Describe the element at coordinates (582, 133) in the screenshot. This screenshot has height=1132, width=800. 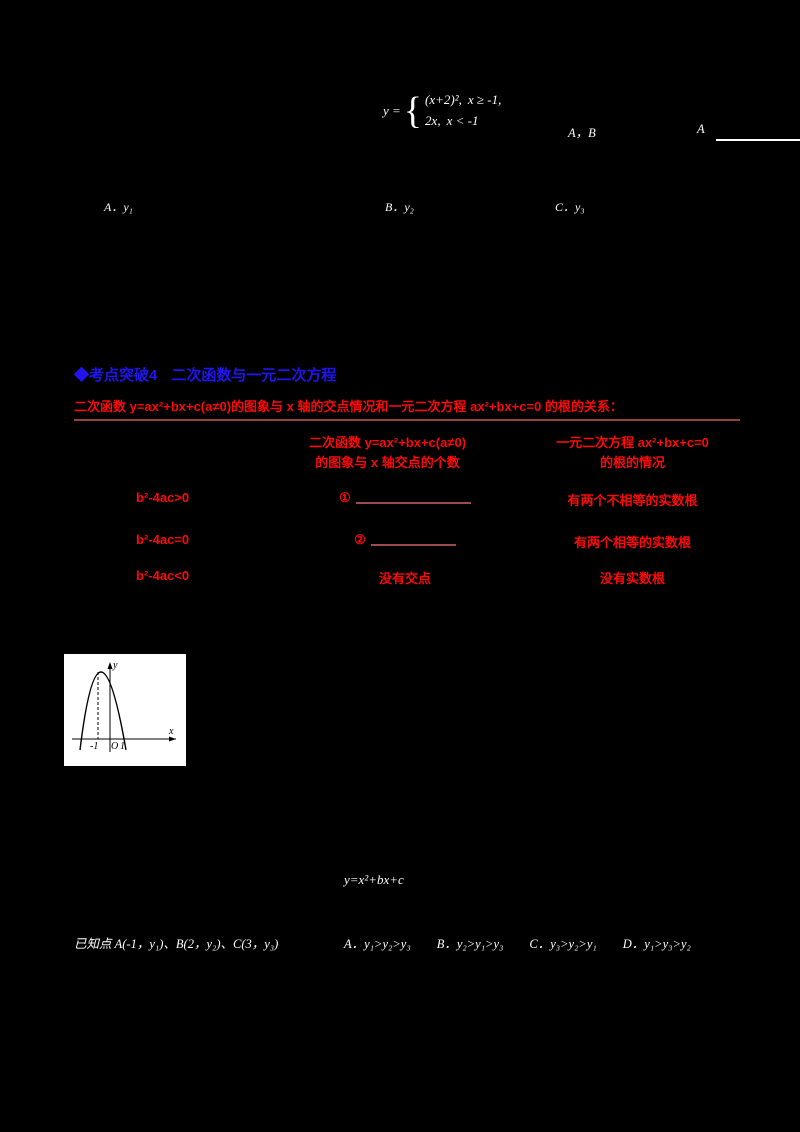
I see `points-label: A，B` at that location.